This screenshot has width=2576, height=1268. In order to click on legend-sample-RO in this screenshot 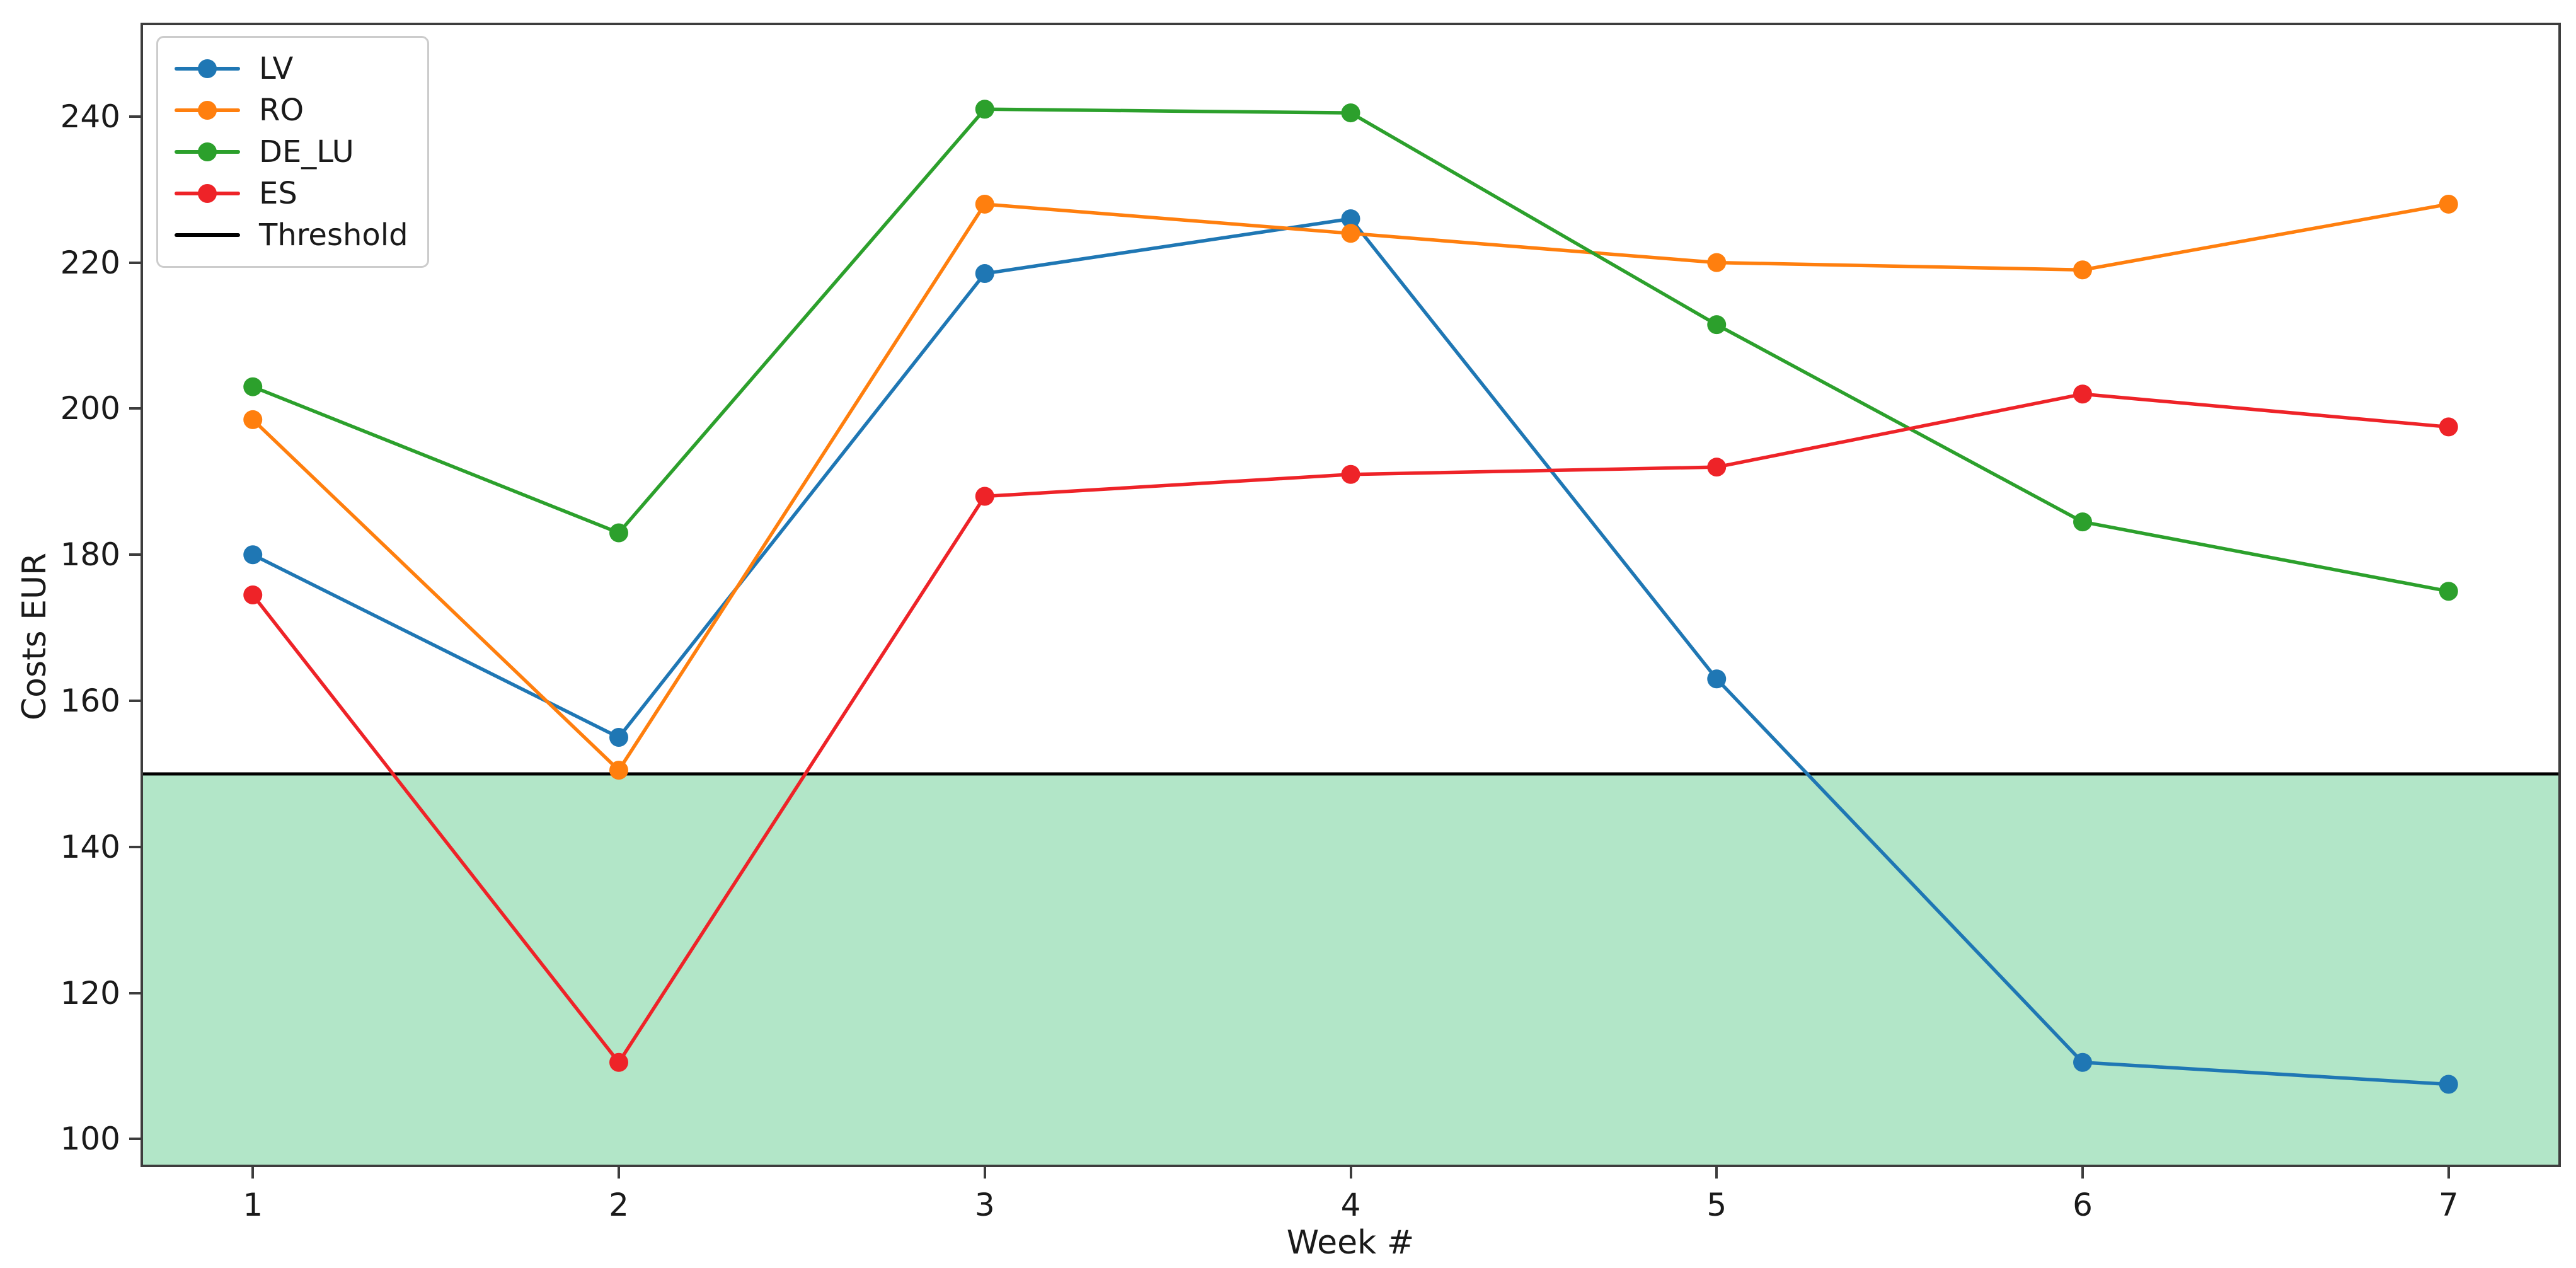, I will do `click(207, 110)`.